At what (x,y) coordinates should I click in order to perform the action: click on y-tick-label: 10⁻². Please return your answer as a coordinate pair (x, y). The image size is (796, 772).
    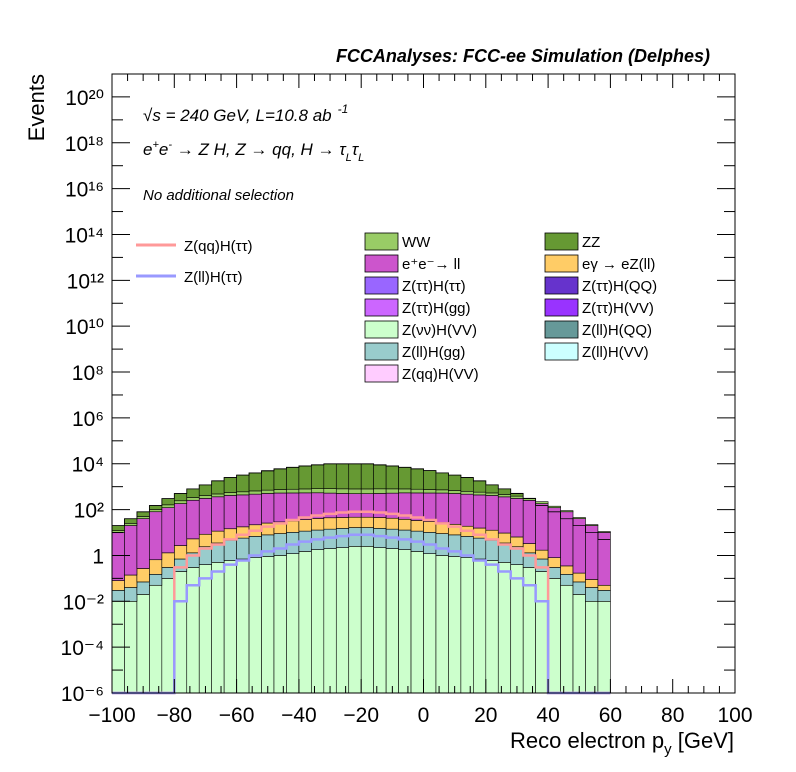
    Looking at the image, I should click on (83, 602).